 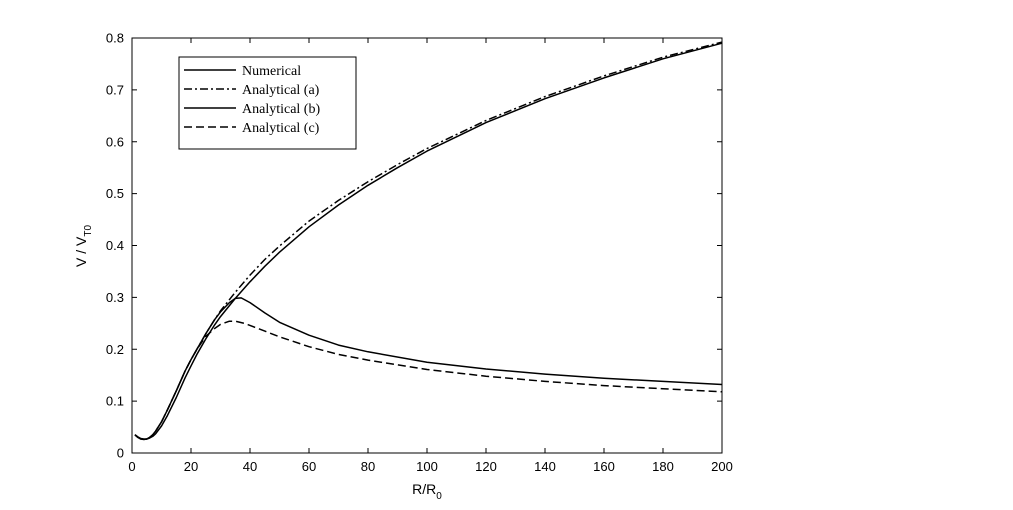 What do you see at coordinates (309, 466) in the screenshot?
I see `x-tick-label: 60` at bounding box center [309, 466].